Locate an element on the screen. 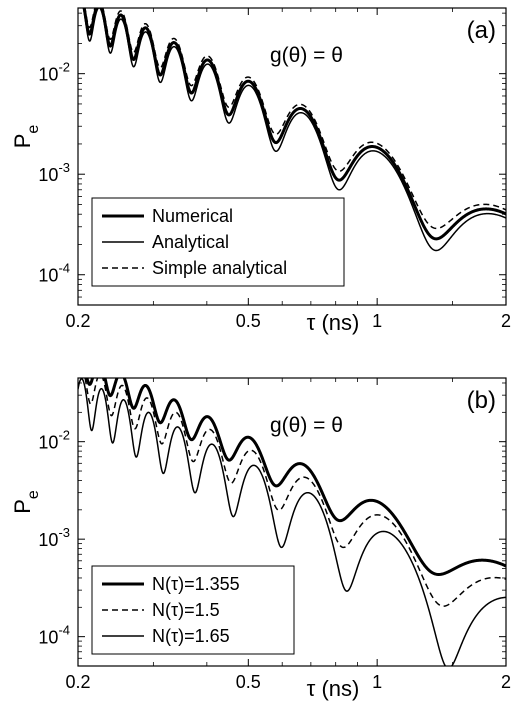 This screenshot has width=513, height=715. panel-label: (a) is located at coordinates (481, 30).